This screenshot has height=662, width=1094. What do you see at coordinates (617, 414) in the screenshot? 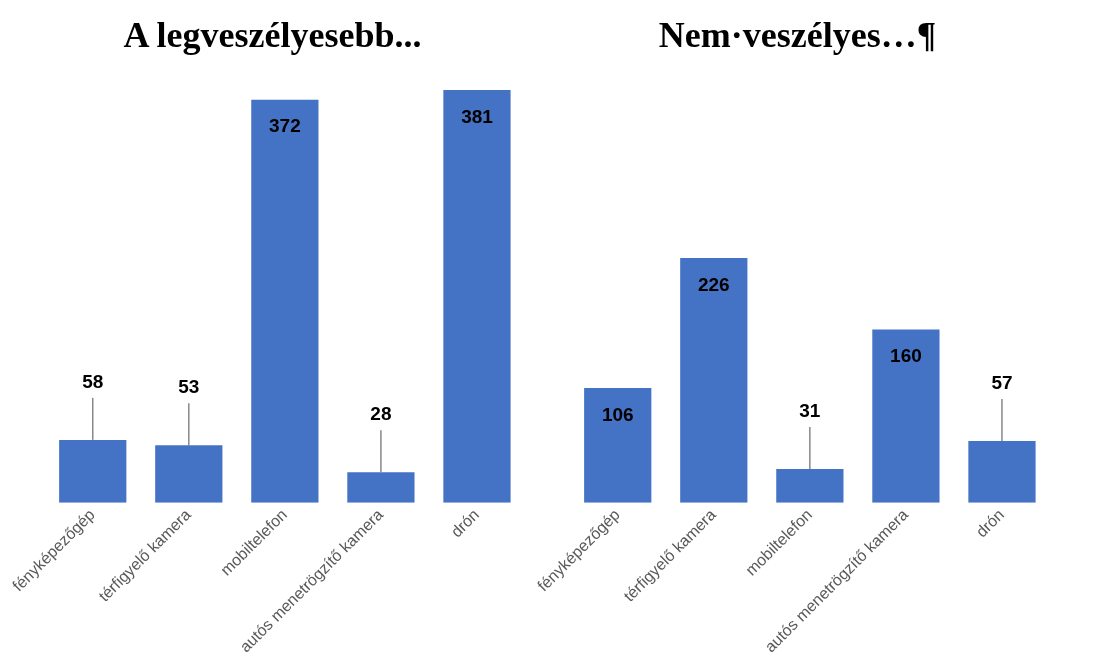
I see `data-label: 106` at bounding box center [617, 414].